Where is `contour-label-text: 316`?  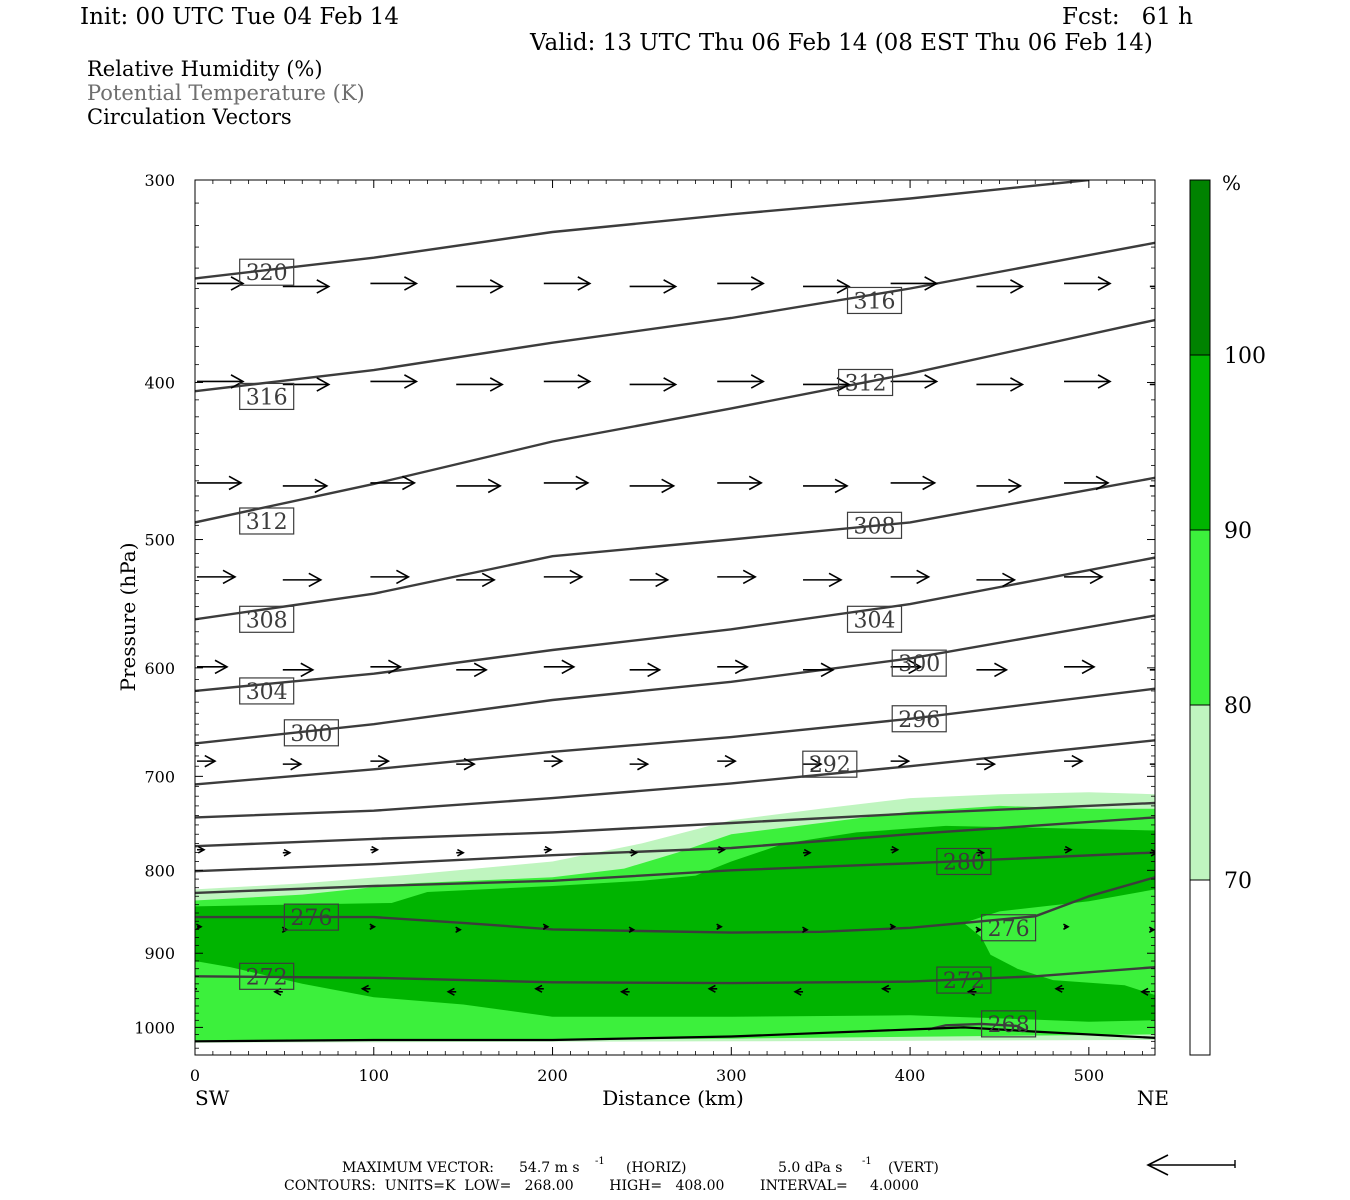 contour-label-text: 316 is located at coordinates (875, 301).